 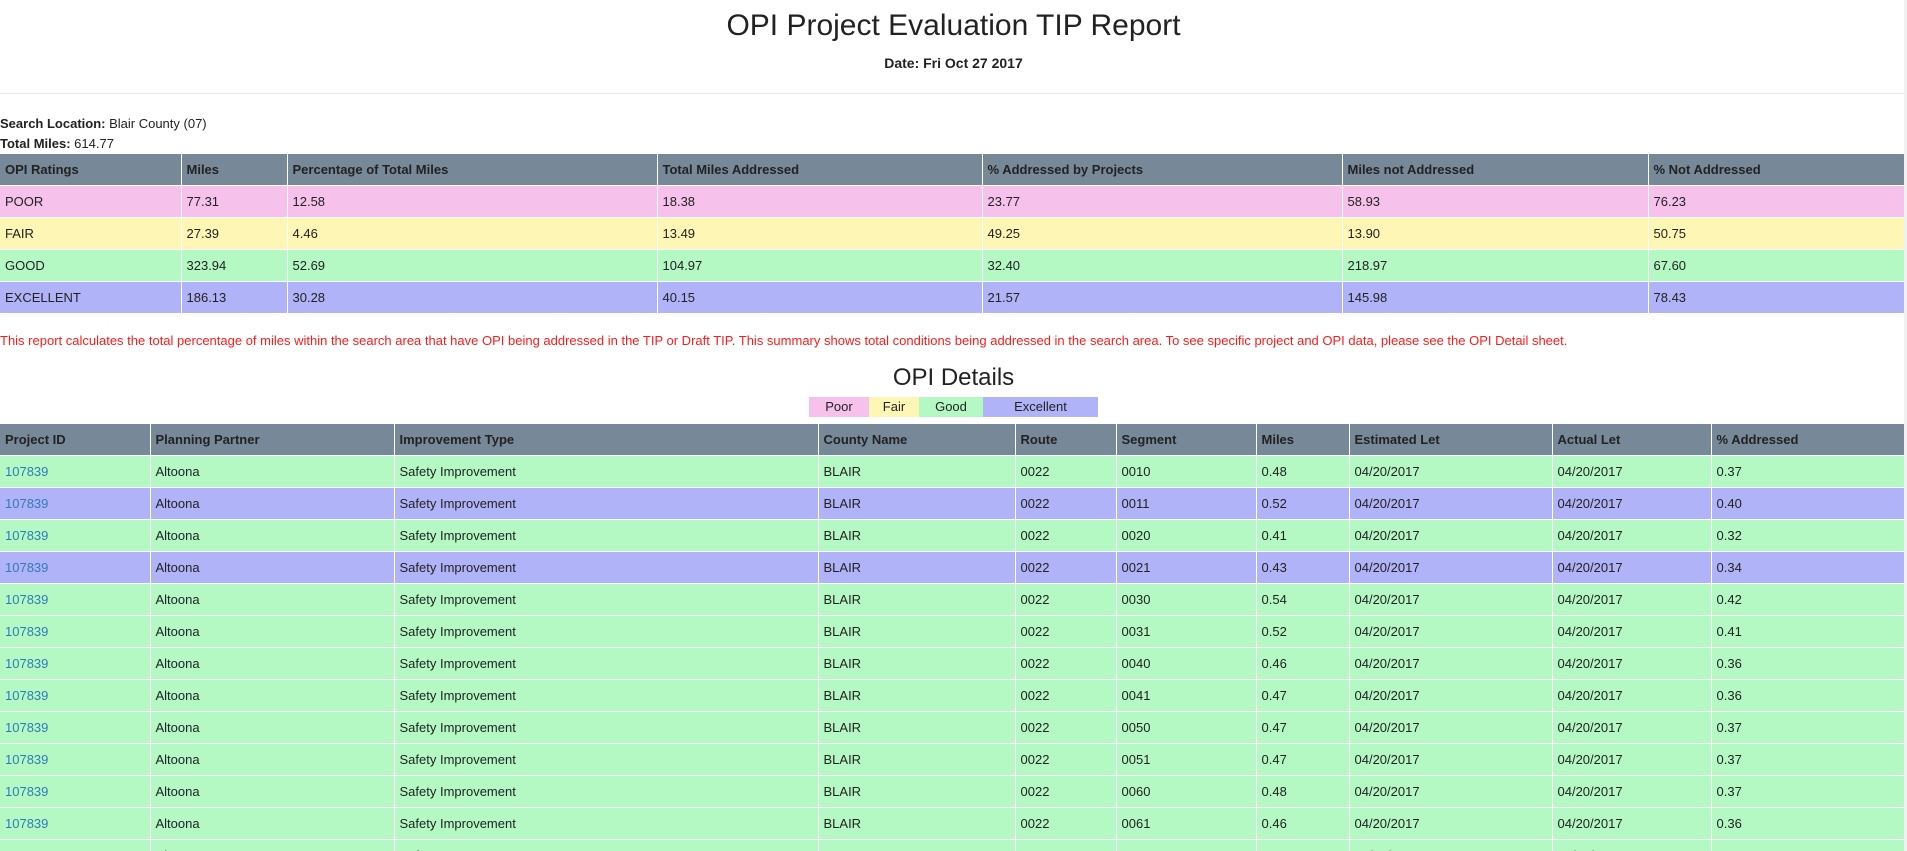 I want to click on table-cell: 0.46, so click(x=1303, y=663).